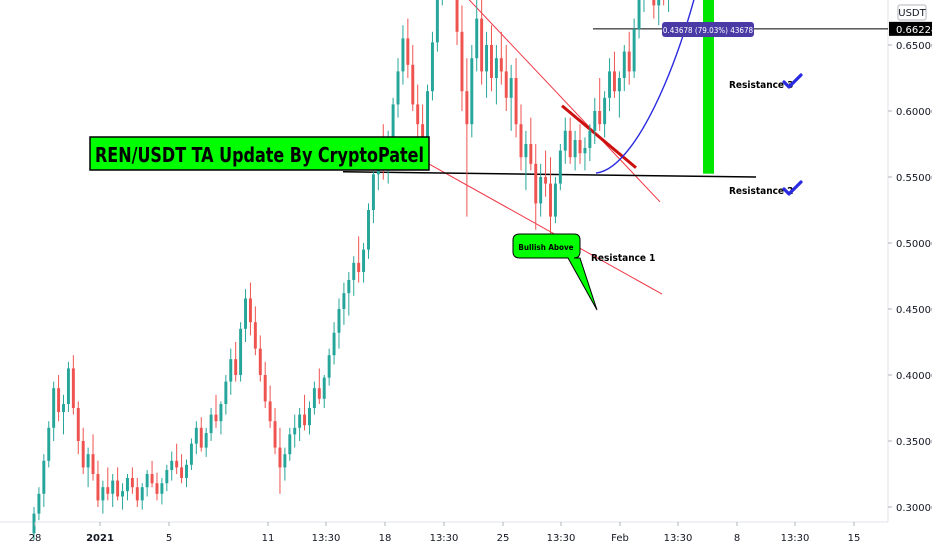  I want to click on currency-button: USDT, so click(912, 12).